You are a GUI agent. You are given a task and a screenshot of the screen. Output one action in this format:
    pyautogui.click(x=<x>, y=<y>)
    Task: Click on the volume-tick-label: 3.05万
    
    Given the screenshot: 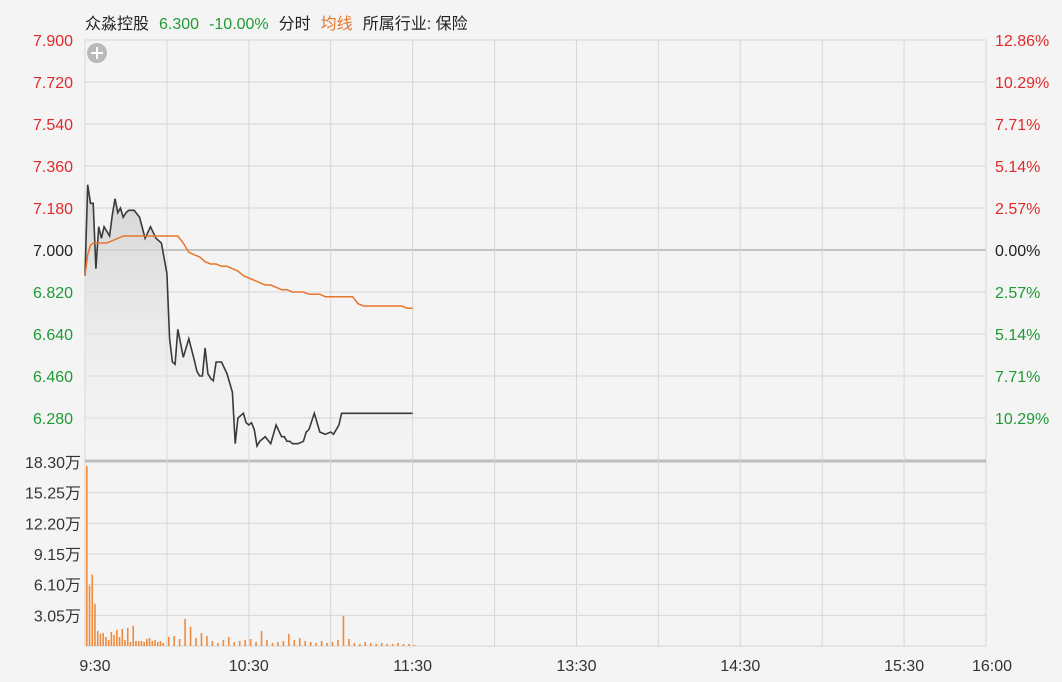 What is the action you would take?
    pyautogui.click(x=57, y=616)
    